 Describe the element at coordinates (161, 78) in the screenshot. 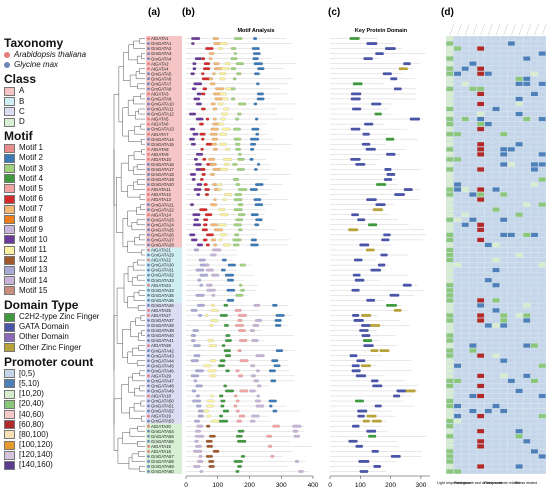

I see `gene-label: GmGATA6` at that location.